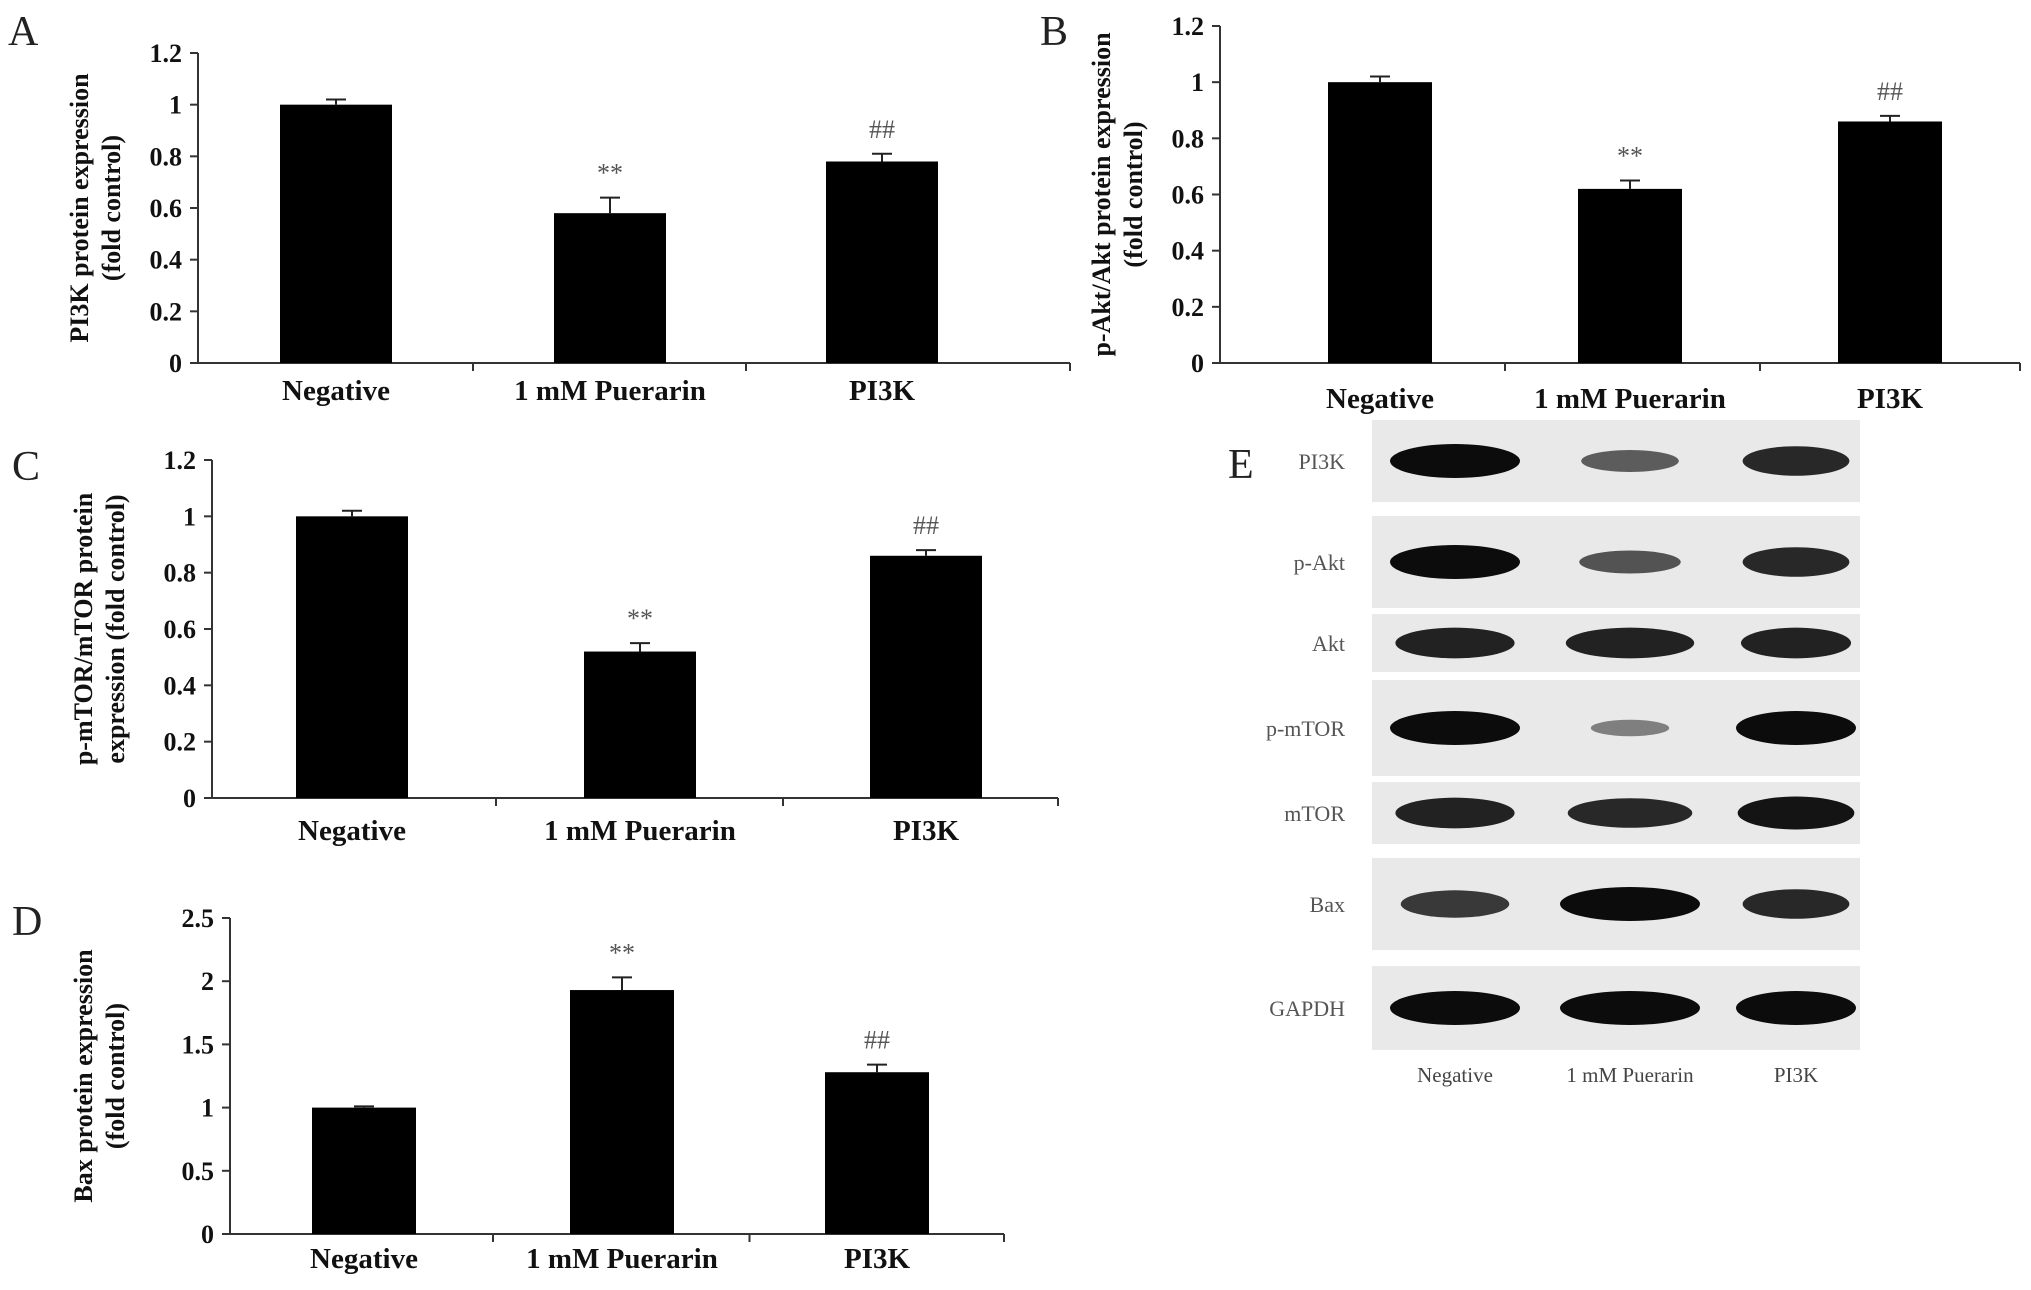  I want to click on lane-label: Negative, so click(1455, 1075).